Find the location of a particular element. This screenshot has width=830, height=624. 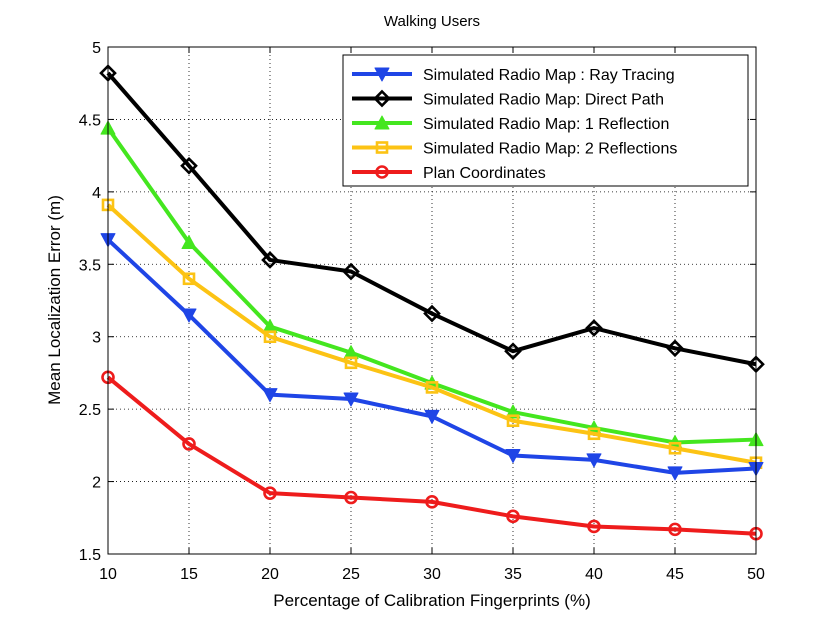

legend-entry: Simulated Radio Map: 2 Reflections is located at coordinates (514, 149).